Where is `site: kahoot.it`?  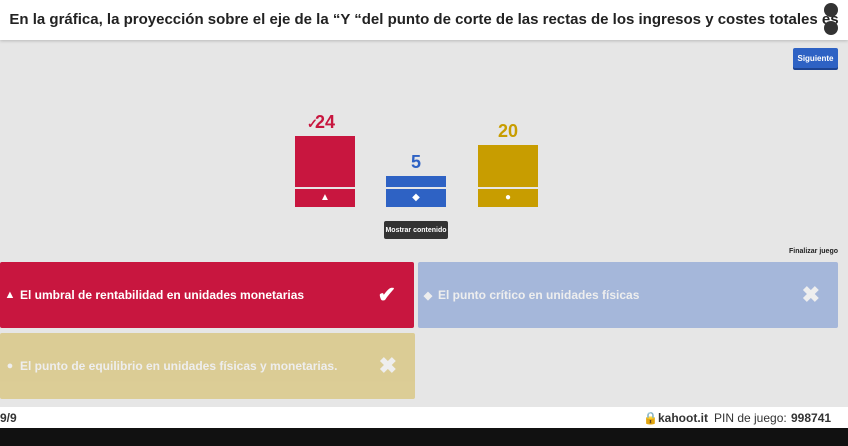
site: kahoot.it is located at coordinates (683, 418).